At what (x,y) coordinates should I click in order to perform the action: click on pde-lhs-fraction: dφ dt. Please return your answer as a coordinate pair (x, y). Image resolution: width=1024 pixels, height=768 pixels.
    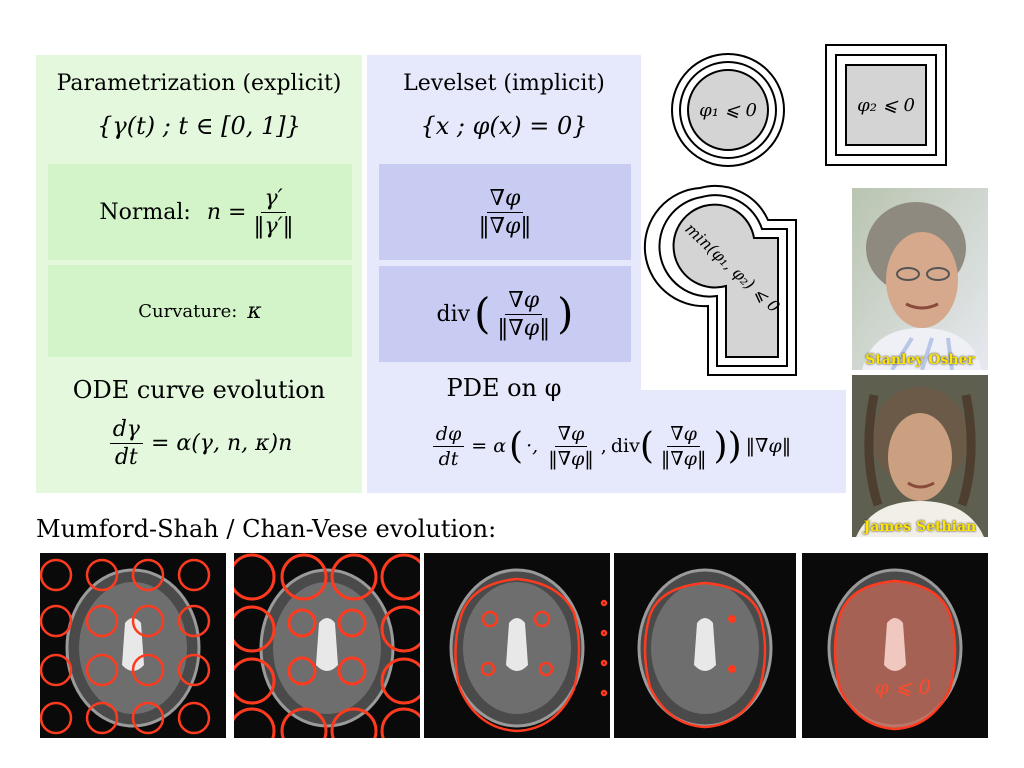
    Looking at the image, I should click on (448, 446).